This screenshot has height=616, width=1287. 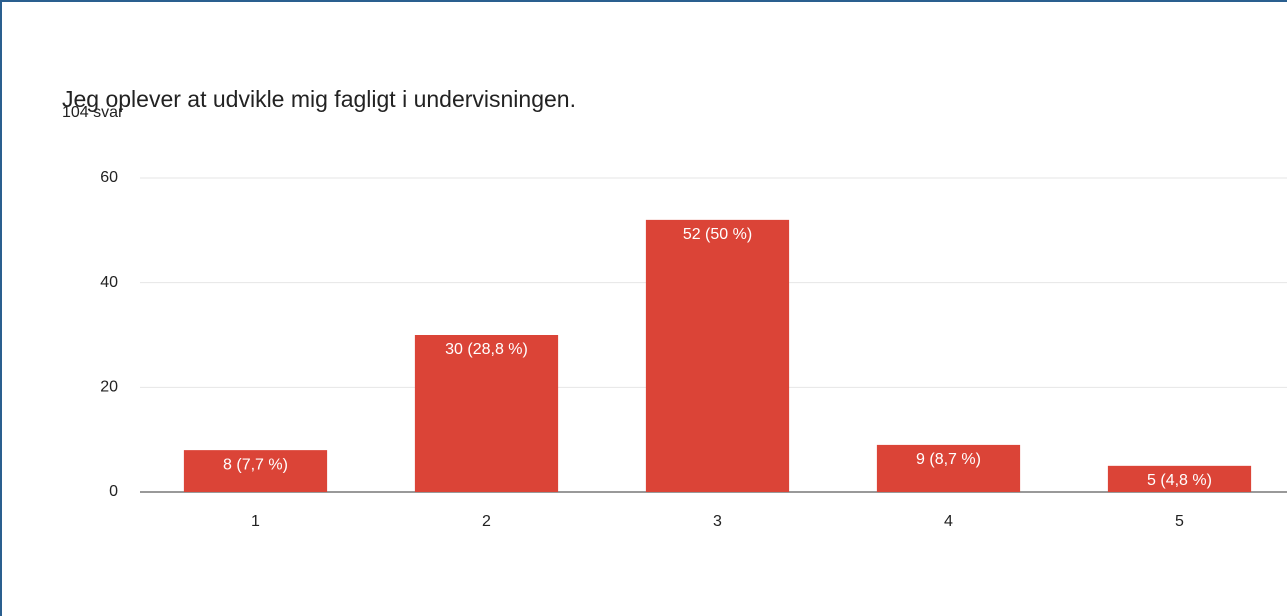 What do you see at coordinates (113, 491) in the screenshot?
I see `y-tick-label: 0` at bounding box center [113, 491].